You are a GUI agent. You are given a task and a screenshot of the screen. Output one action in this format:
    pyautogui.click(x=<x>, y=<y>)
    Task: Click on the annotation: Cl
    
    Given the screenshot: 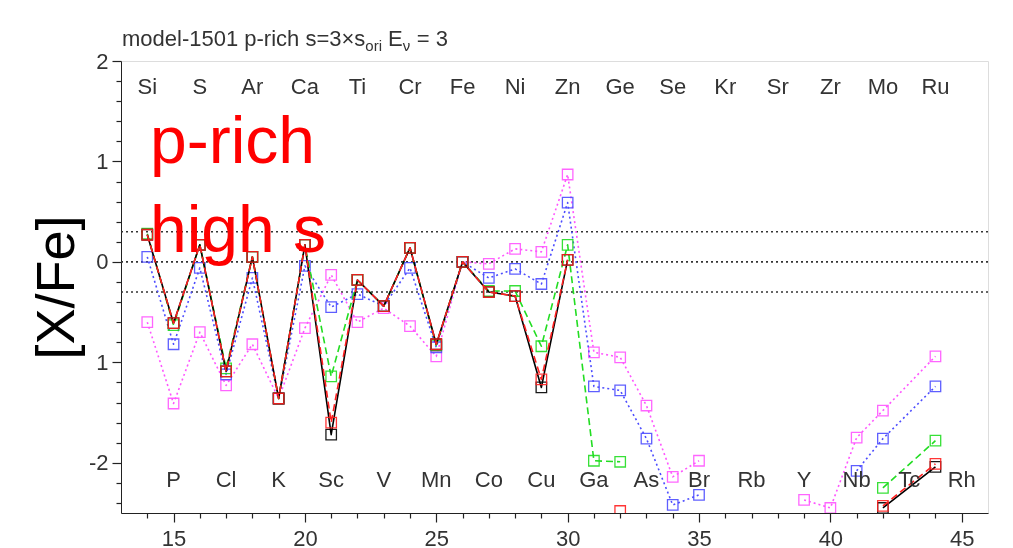 What is the action you would take?
    pyautogui.click(x=226, y=479)
    